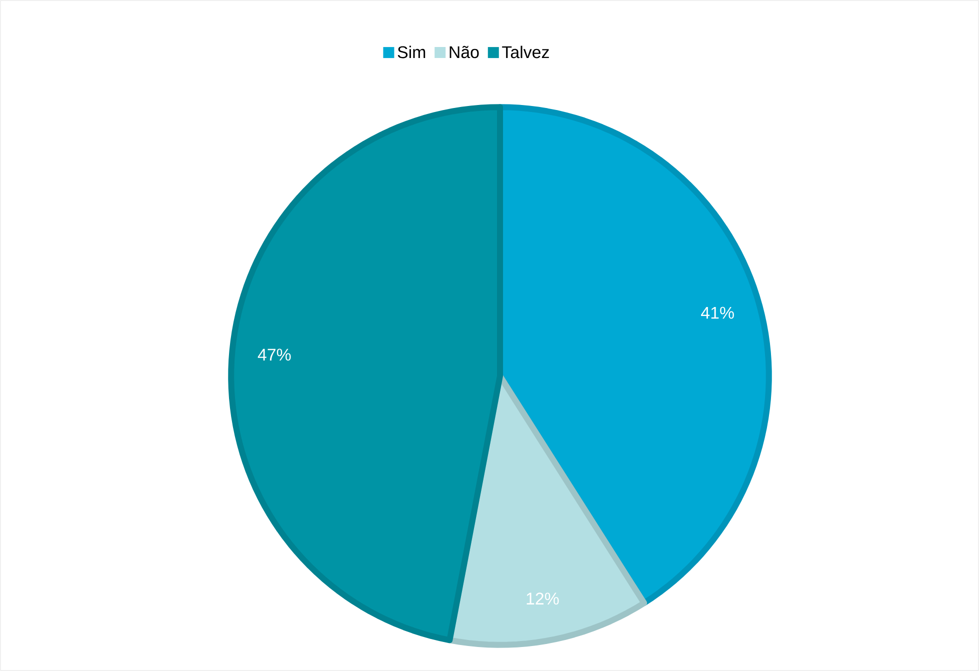 The image size is (979, 671). I want to click on legend-label: Não, so click(464, 52).